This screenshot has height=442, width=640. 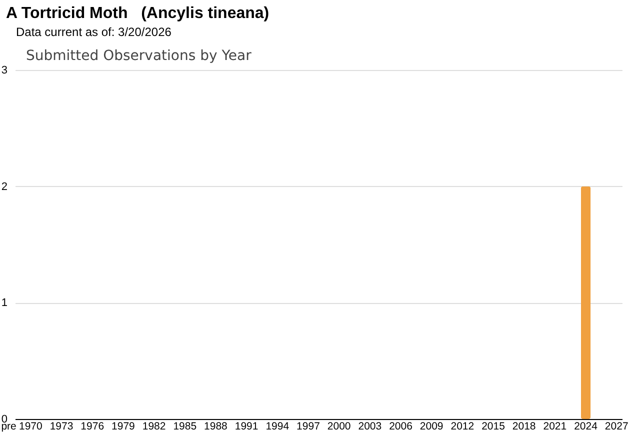 What do you see at coordinates (154, 426) in the screenshot?
I see `x-tick-label: 1982` at bounding box center [154, 426].